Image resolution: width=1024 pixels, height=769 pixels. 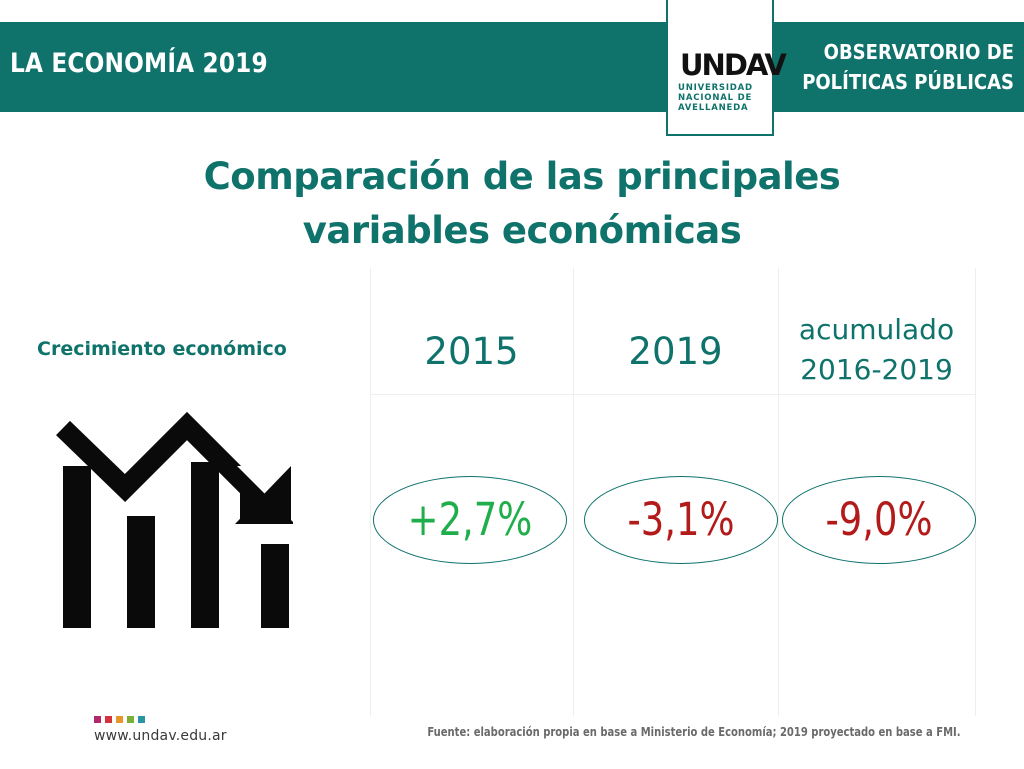 I want to click on logo-sub-line2: NACIONAL DE, so click(x=715, y=98).